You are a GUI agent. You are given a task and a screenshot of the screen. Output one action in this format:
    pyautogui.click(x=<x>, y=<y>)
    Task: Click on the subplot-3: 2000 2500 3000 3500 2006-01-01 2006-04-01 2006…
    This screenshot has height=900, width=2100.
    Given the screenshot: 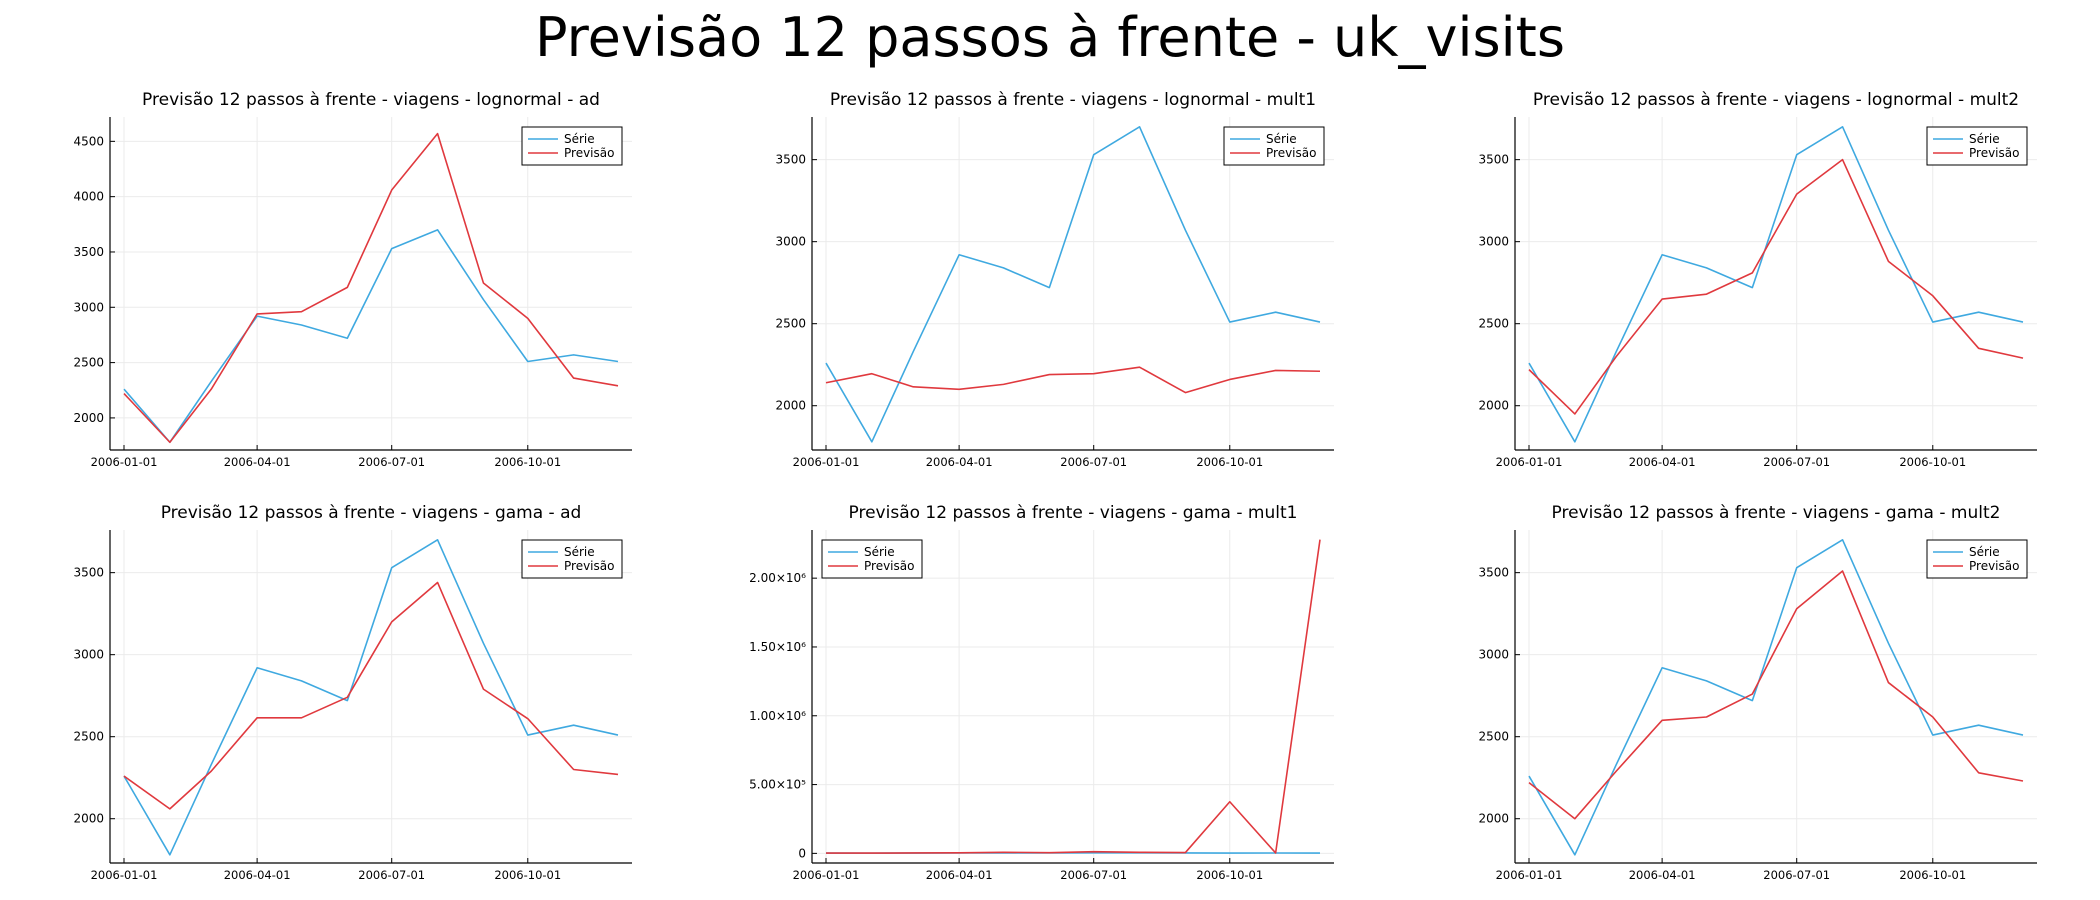 What is the action you would take?
    pyautogui.click(x=1757, y=279)
    